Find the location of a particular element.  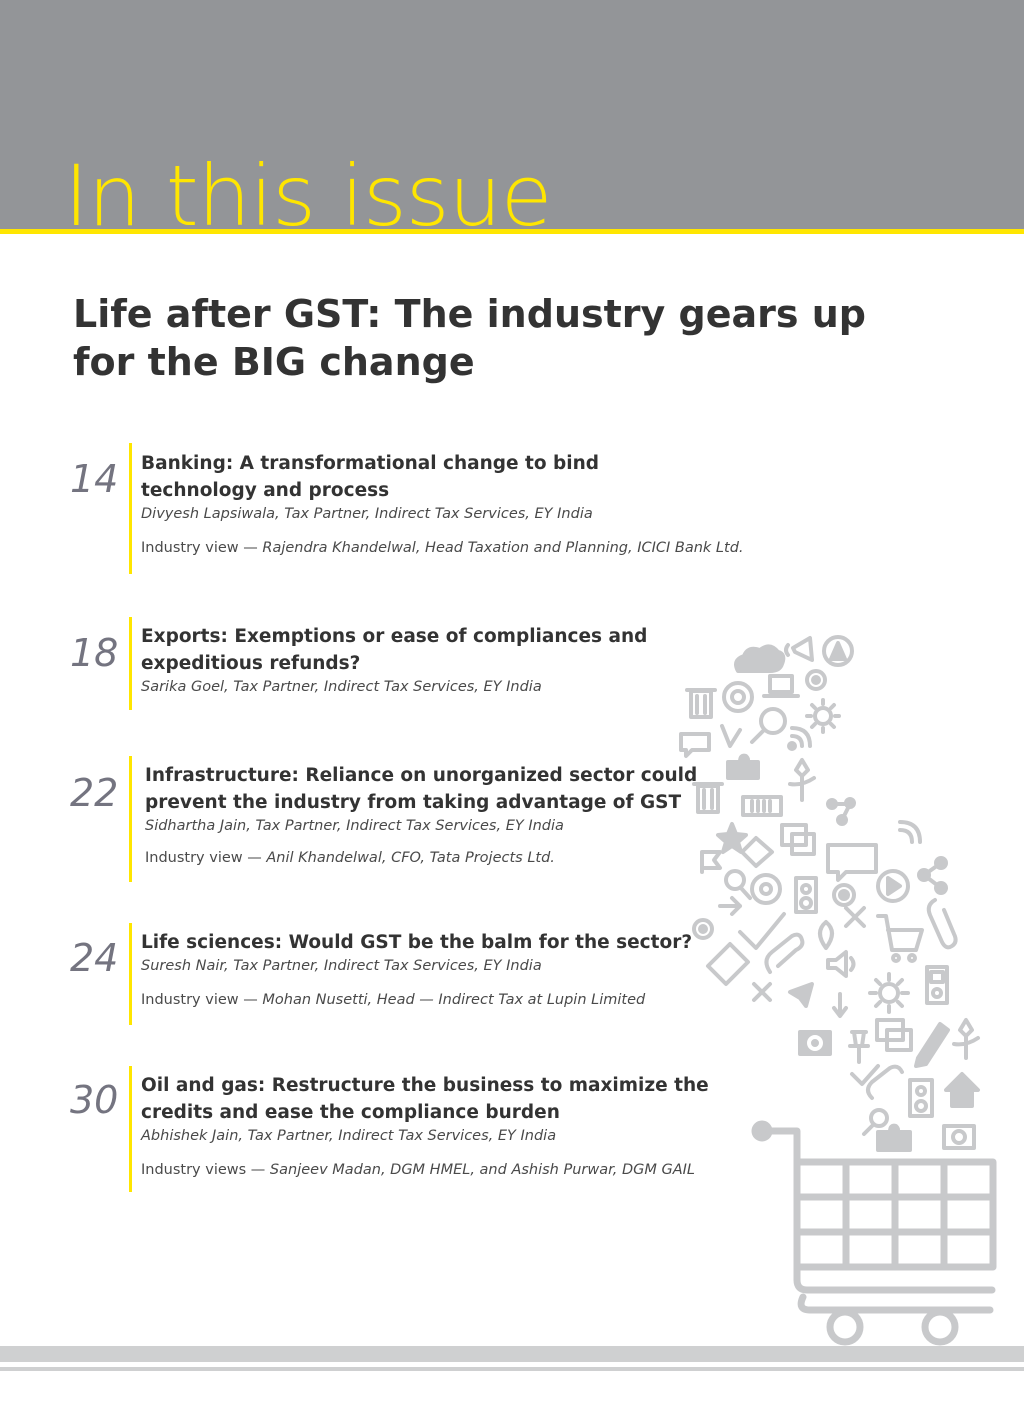

location-pin-icon is located at coordinates (826, 935).